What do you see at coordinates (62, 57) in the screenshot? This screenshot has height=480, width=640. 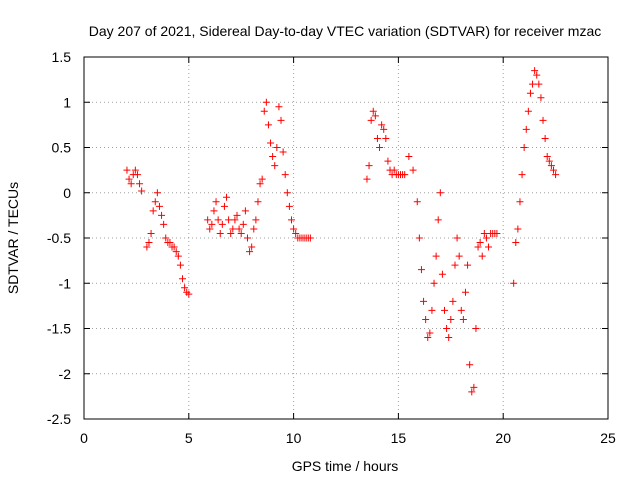 I see `y-tick-label: 1.5` at bounding box center [62, 57].